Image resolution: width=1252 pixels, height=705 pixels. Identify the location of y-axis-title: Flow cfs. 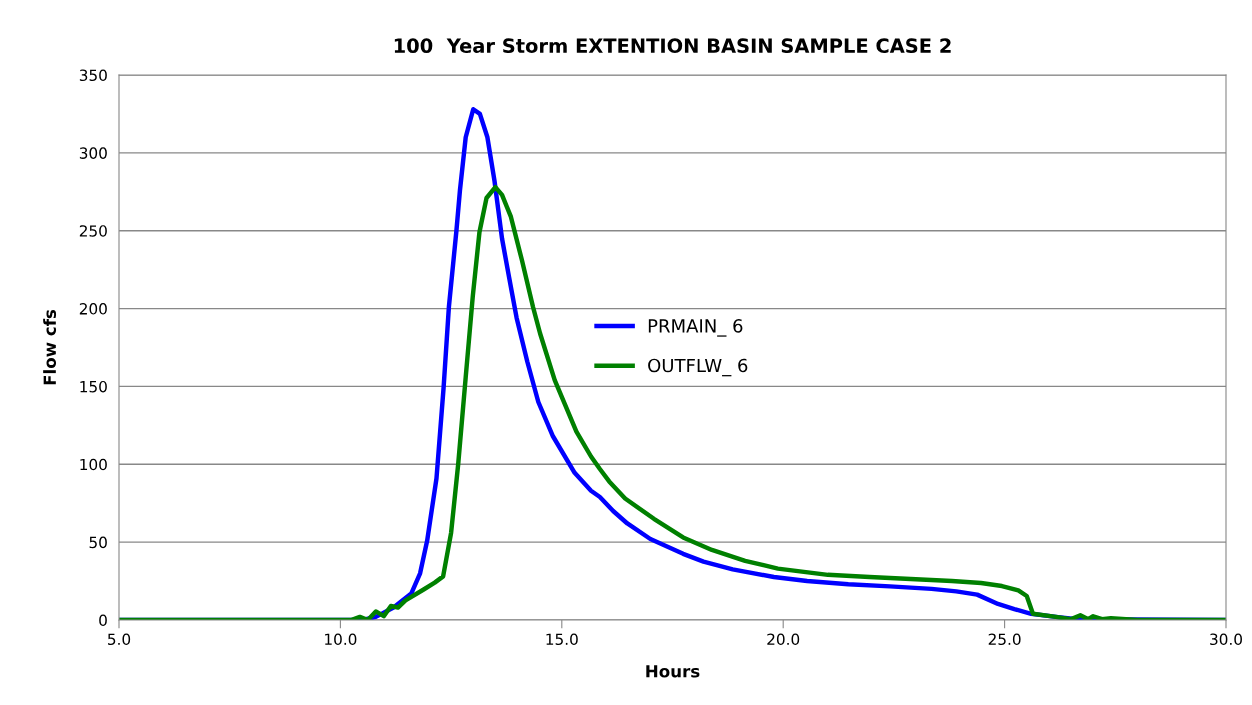
(50, 347).